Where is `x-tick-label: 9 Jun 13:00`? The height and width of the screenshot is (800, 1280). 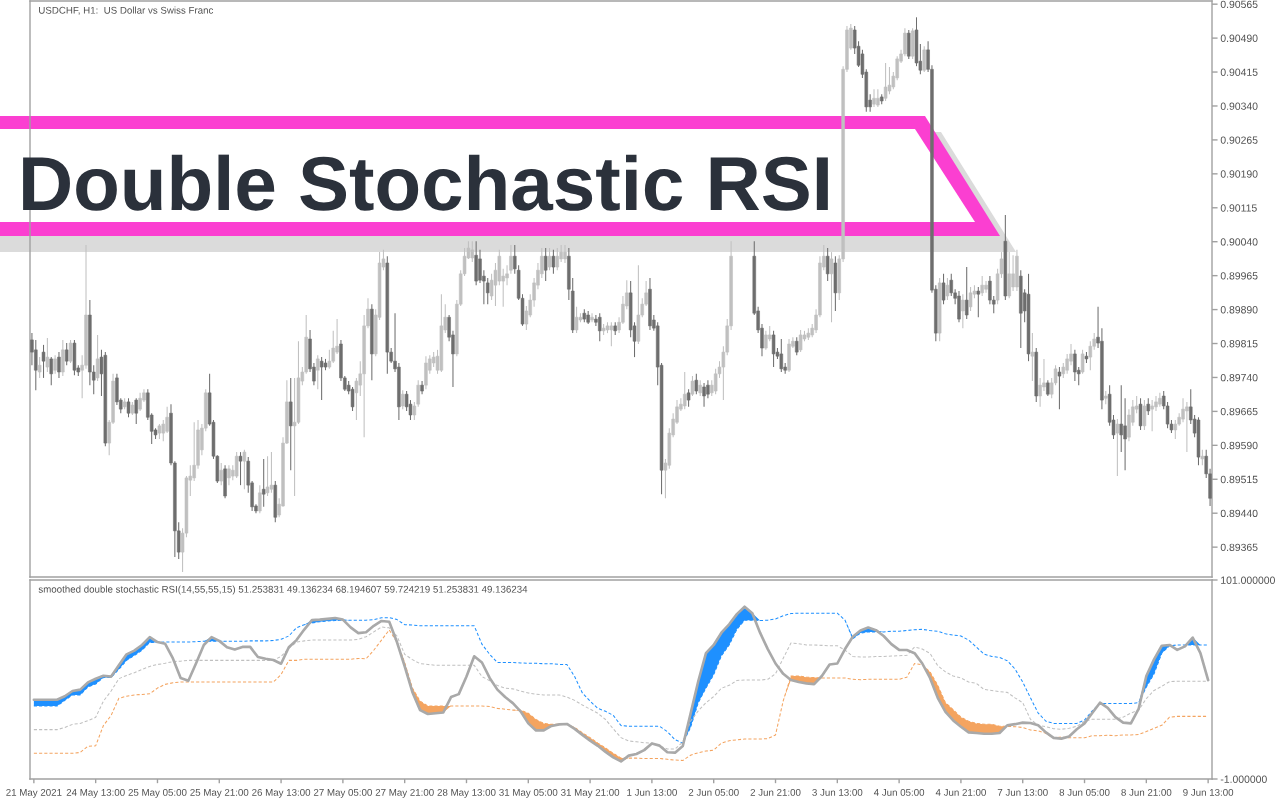 x-tick-label: 9 Jun 13:00 is located at coordinates (1208, 792).